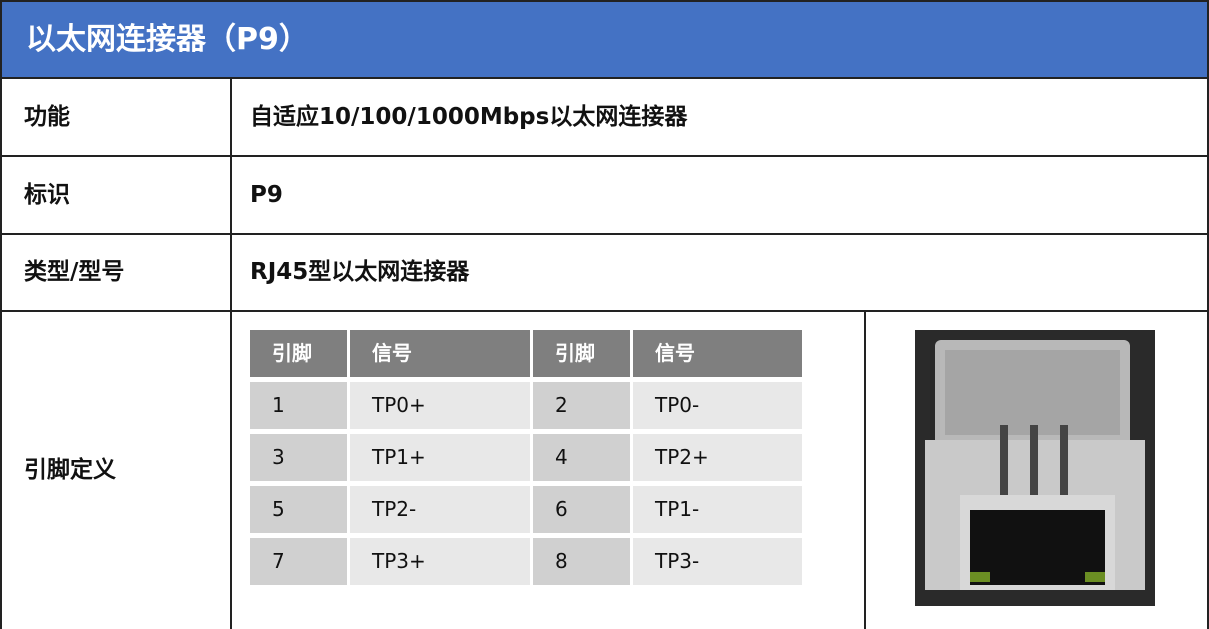 This screenshot has height=629, width=1209. What do you see at coordinates (581, 405) in the screenshot?
I see `cell: 2` at bounding box center [581, 405].